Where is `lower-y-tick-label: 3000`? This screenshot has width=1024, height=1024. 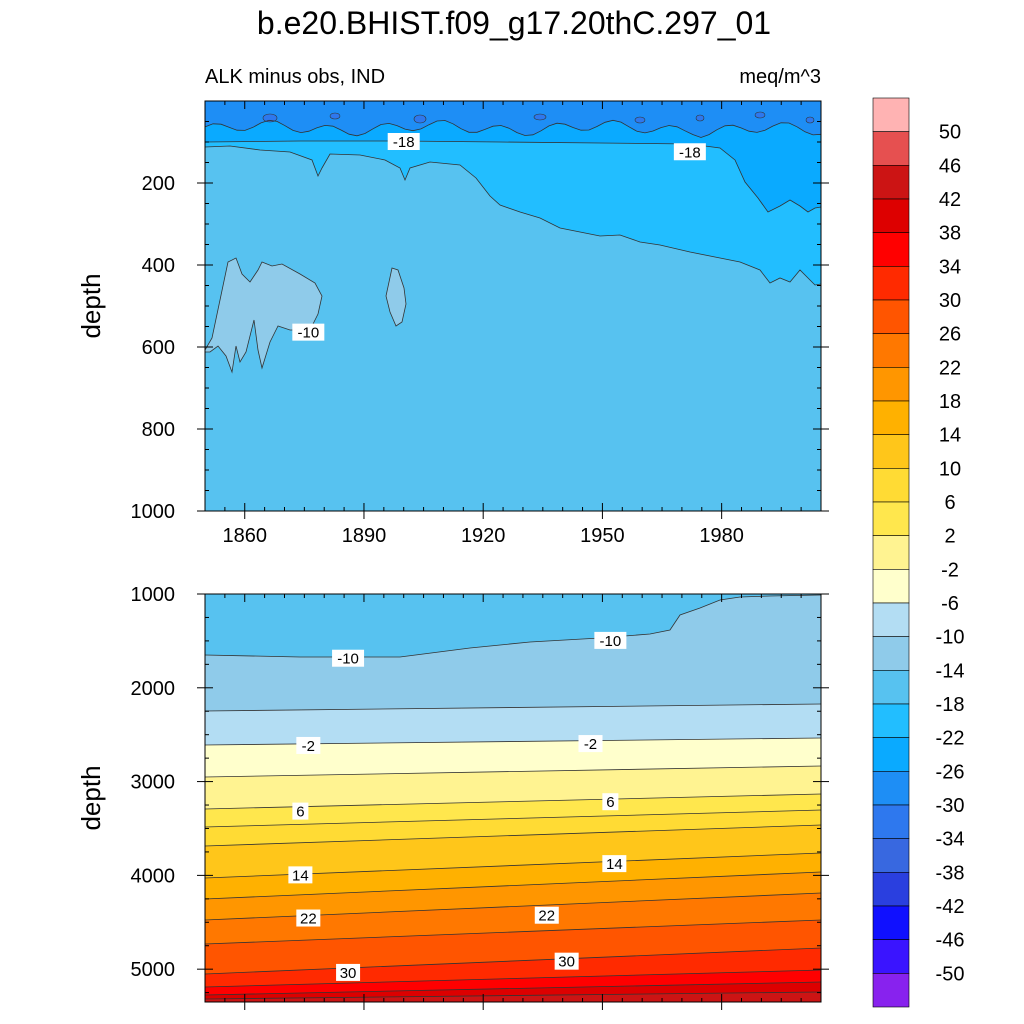
lower-y-tick-label: 3000 is located at coordinates (153, 783).